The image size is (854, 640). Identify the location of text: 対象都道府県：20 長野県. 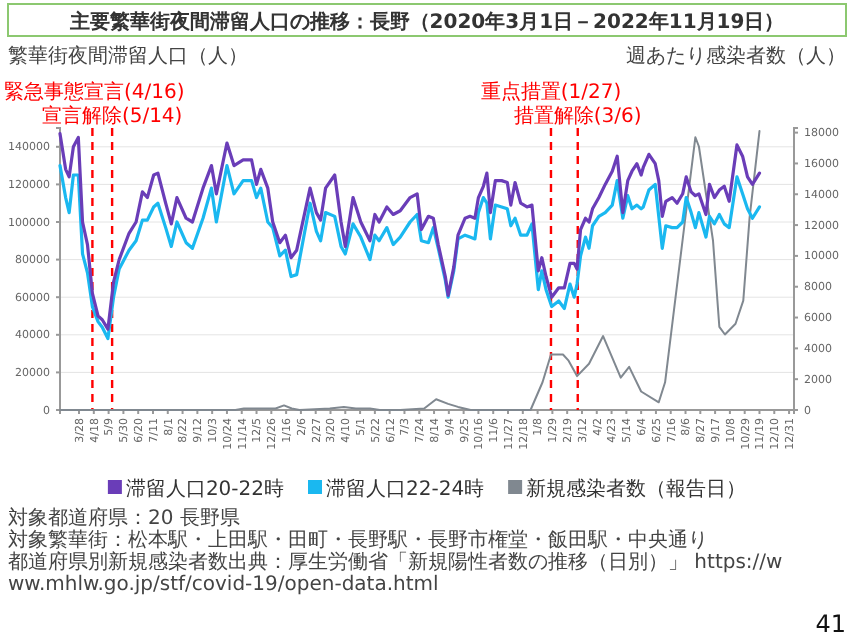
(124, 518).